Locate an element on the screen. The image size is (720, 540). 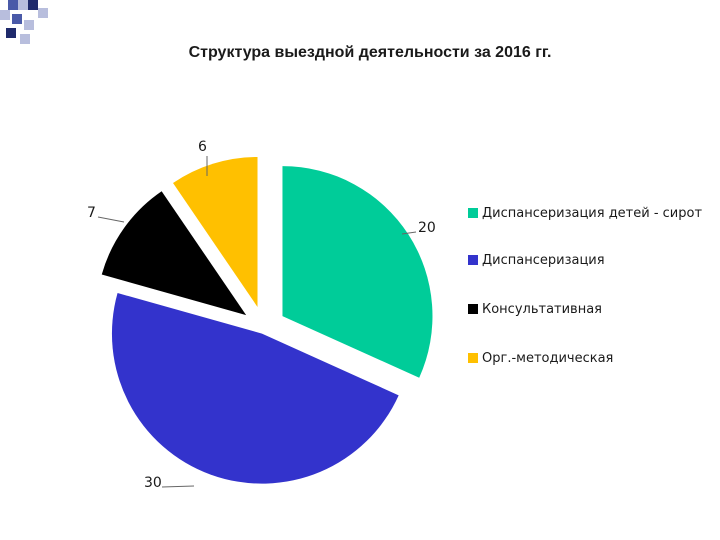
legend-item-1: Диспансеризация детей - сирот is located at coordinates (588, 213).